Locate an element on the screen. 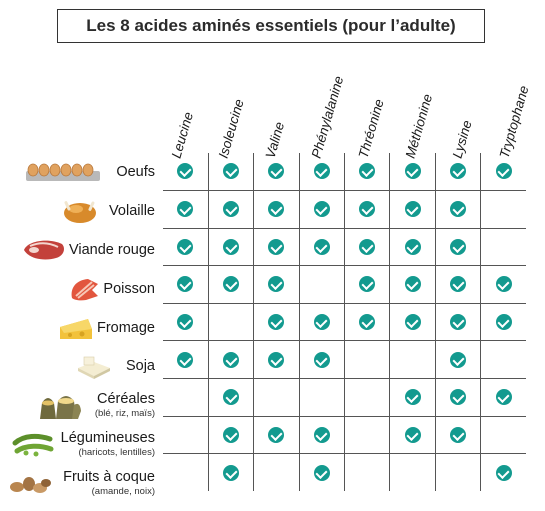  eggs-carton-icon is located at coordinates (63, 174).